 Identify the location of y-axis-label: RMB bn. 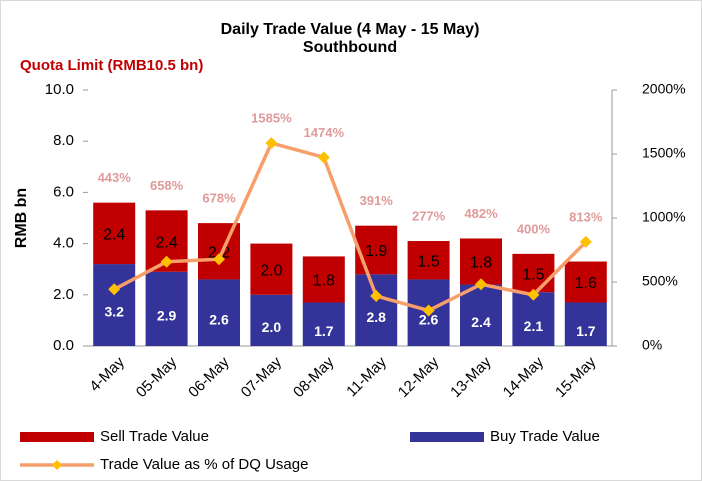
(21, 218).